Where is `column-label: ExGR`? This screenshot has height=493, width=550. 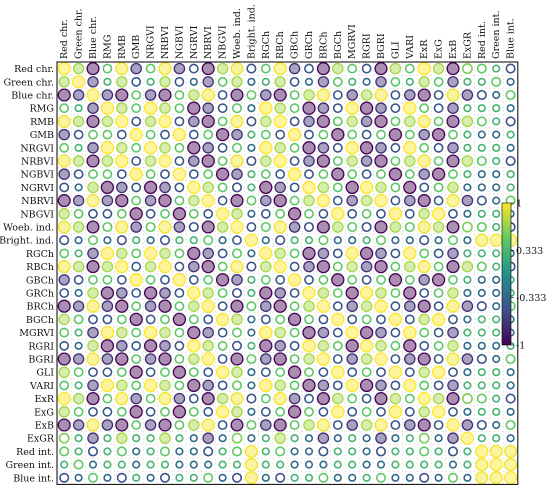
column-label: ExGR is located at coordinates (467, 45).